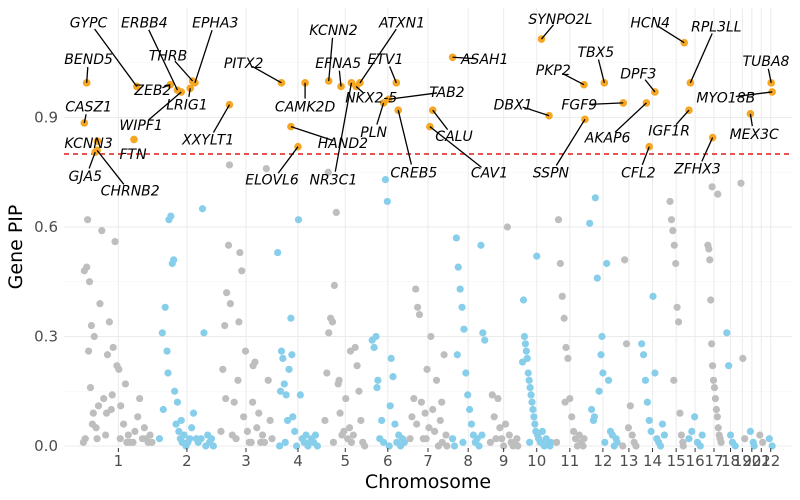 Image resolution: width=800 pixels, height=500 pixels. What do you see at coordinates (638, 75) in the screenshot?
I see `gene-label: DPF3` at bounding box center [638, 75].